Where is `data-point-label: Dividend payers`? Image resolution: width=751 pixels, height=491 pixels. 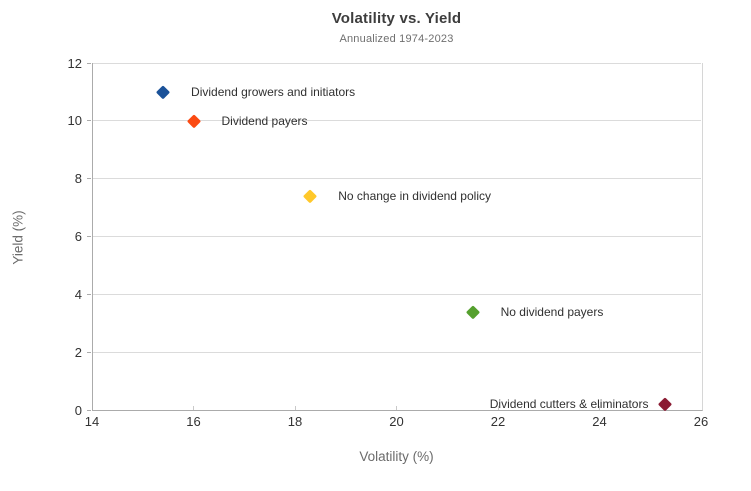 data-point-label: Dividend payers is located at coordinates (264, 120).